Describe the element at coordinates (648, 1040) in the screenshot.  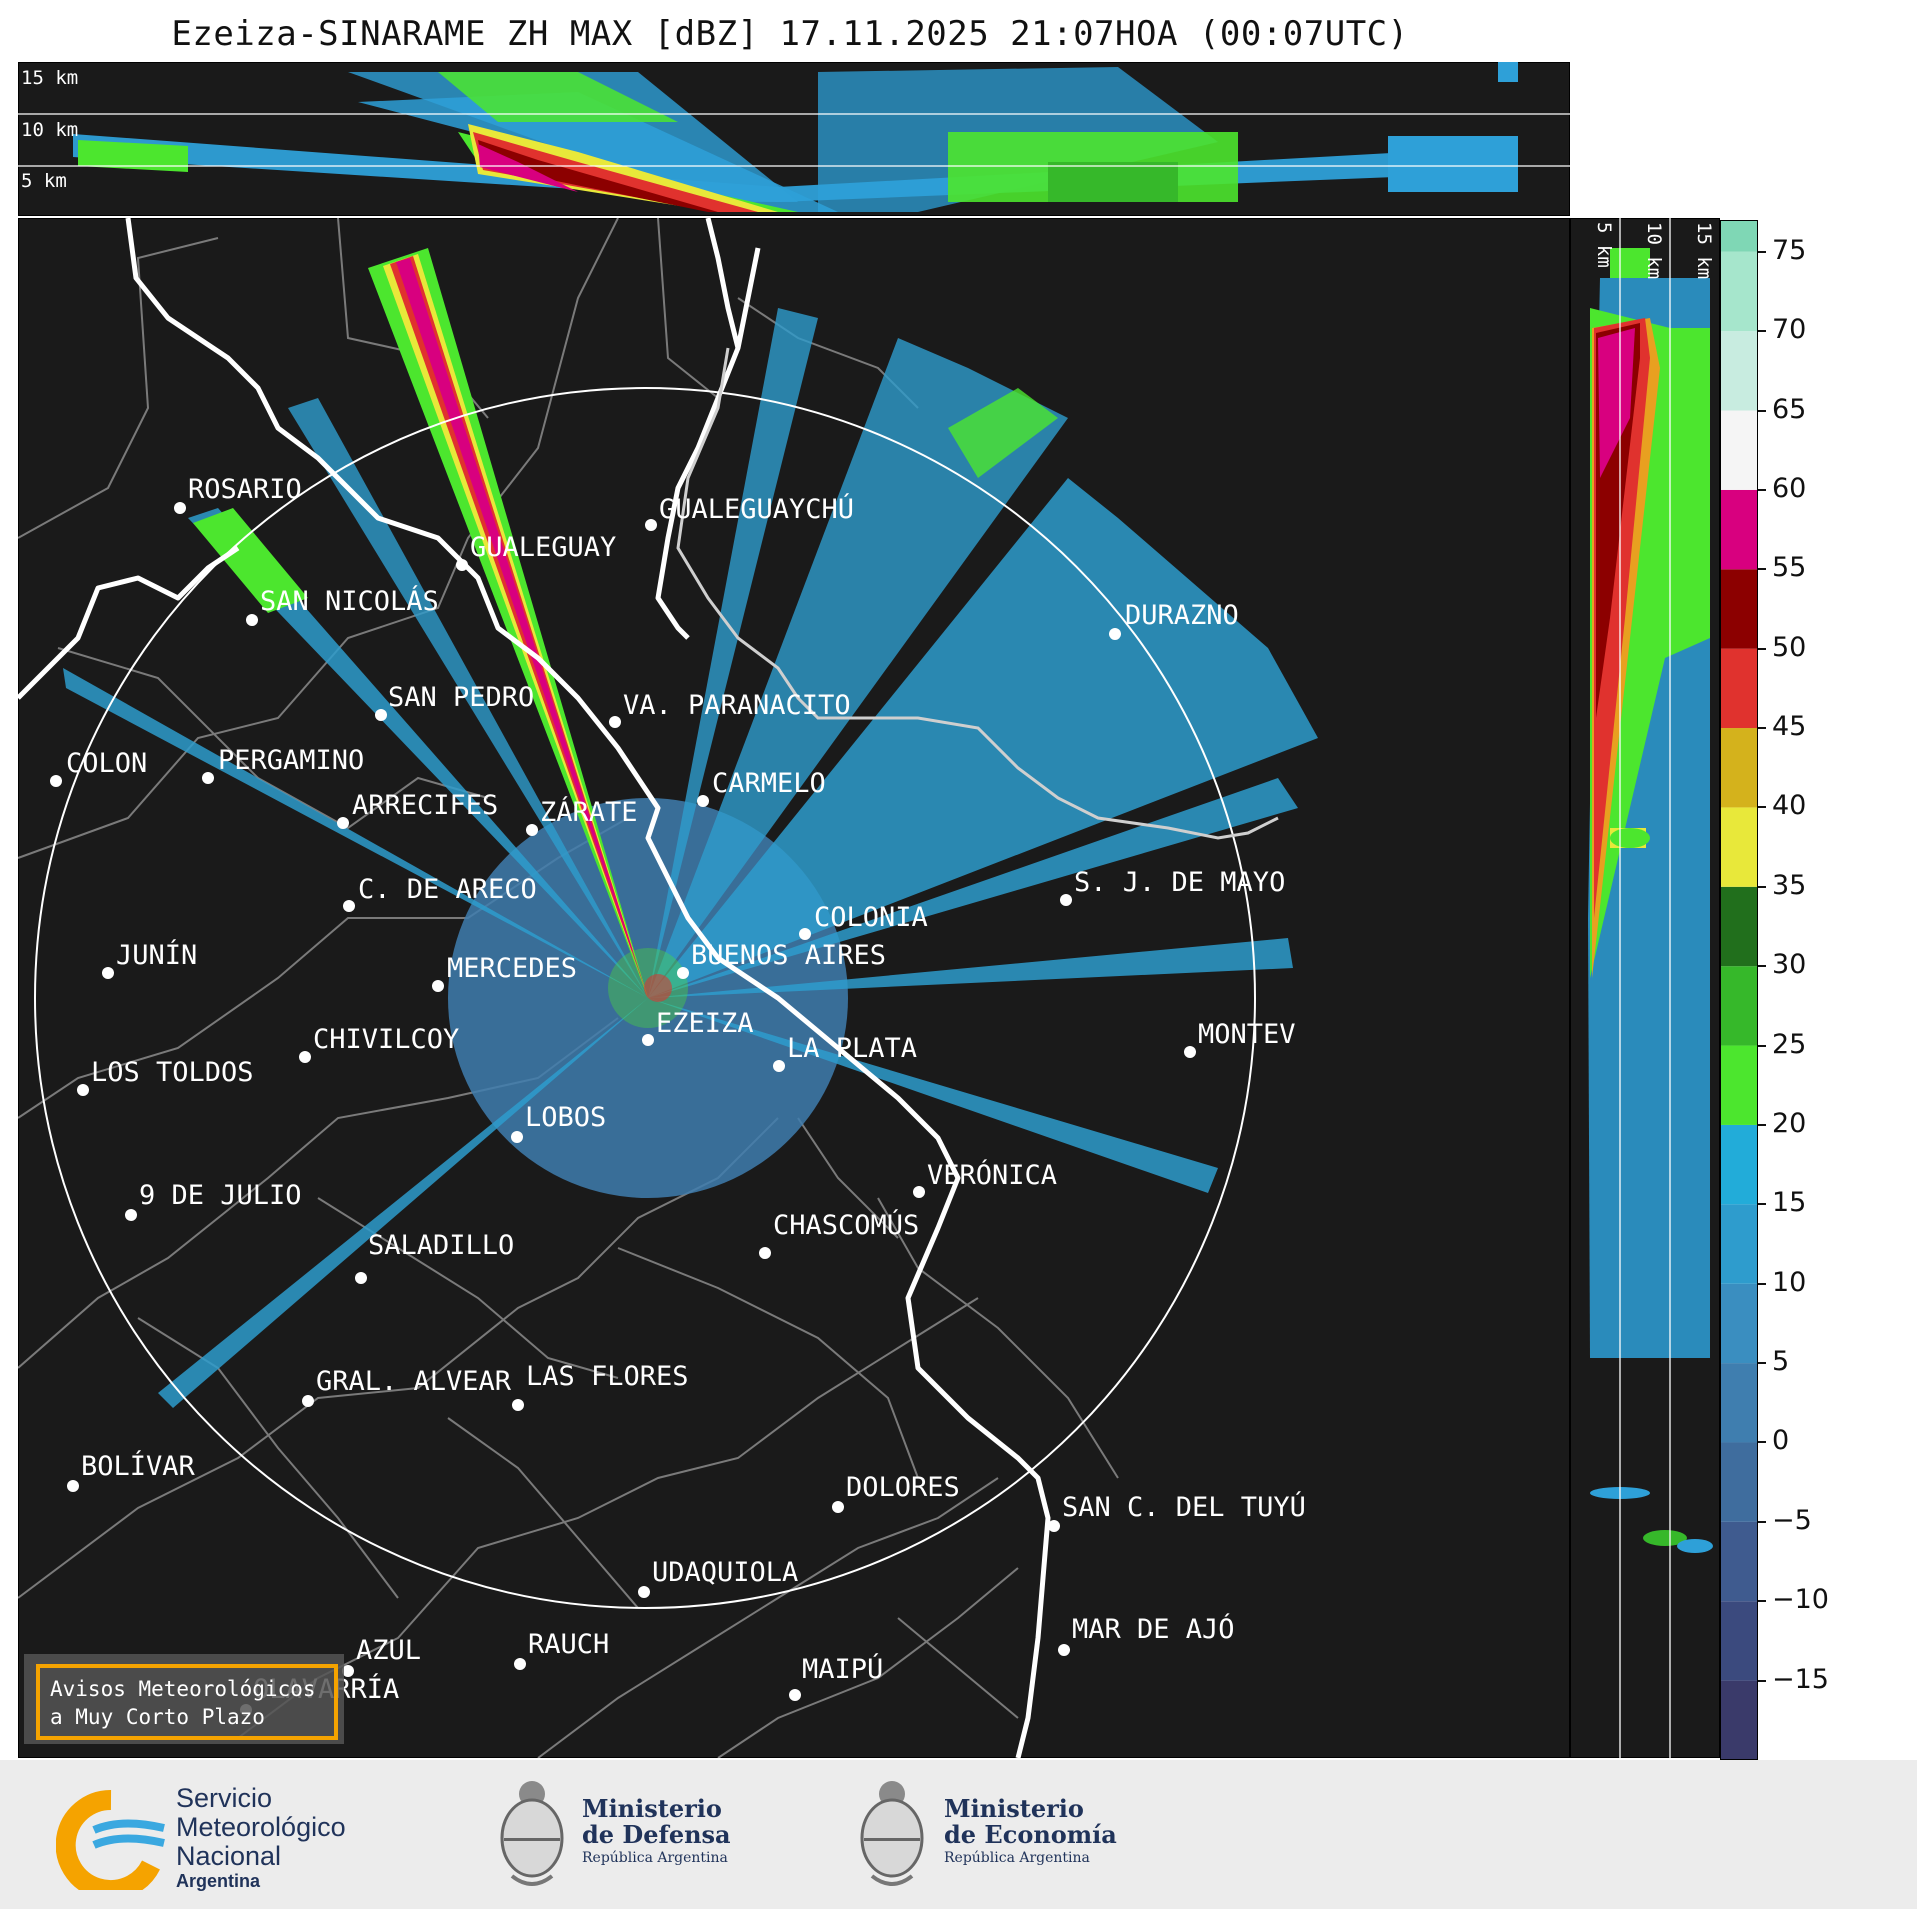
I see `city-marker-ezeiza` at that location.